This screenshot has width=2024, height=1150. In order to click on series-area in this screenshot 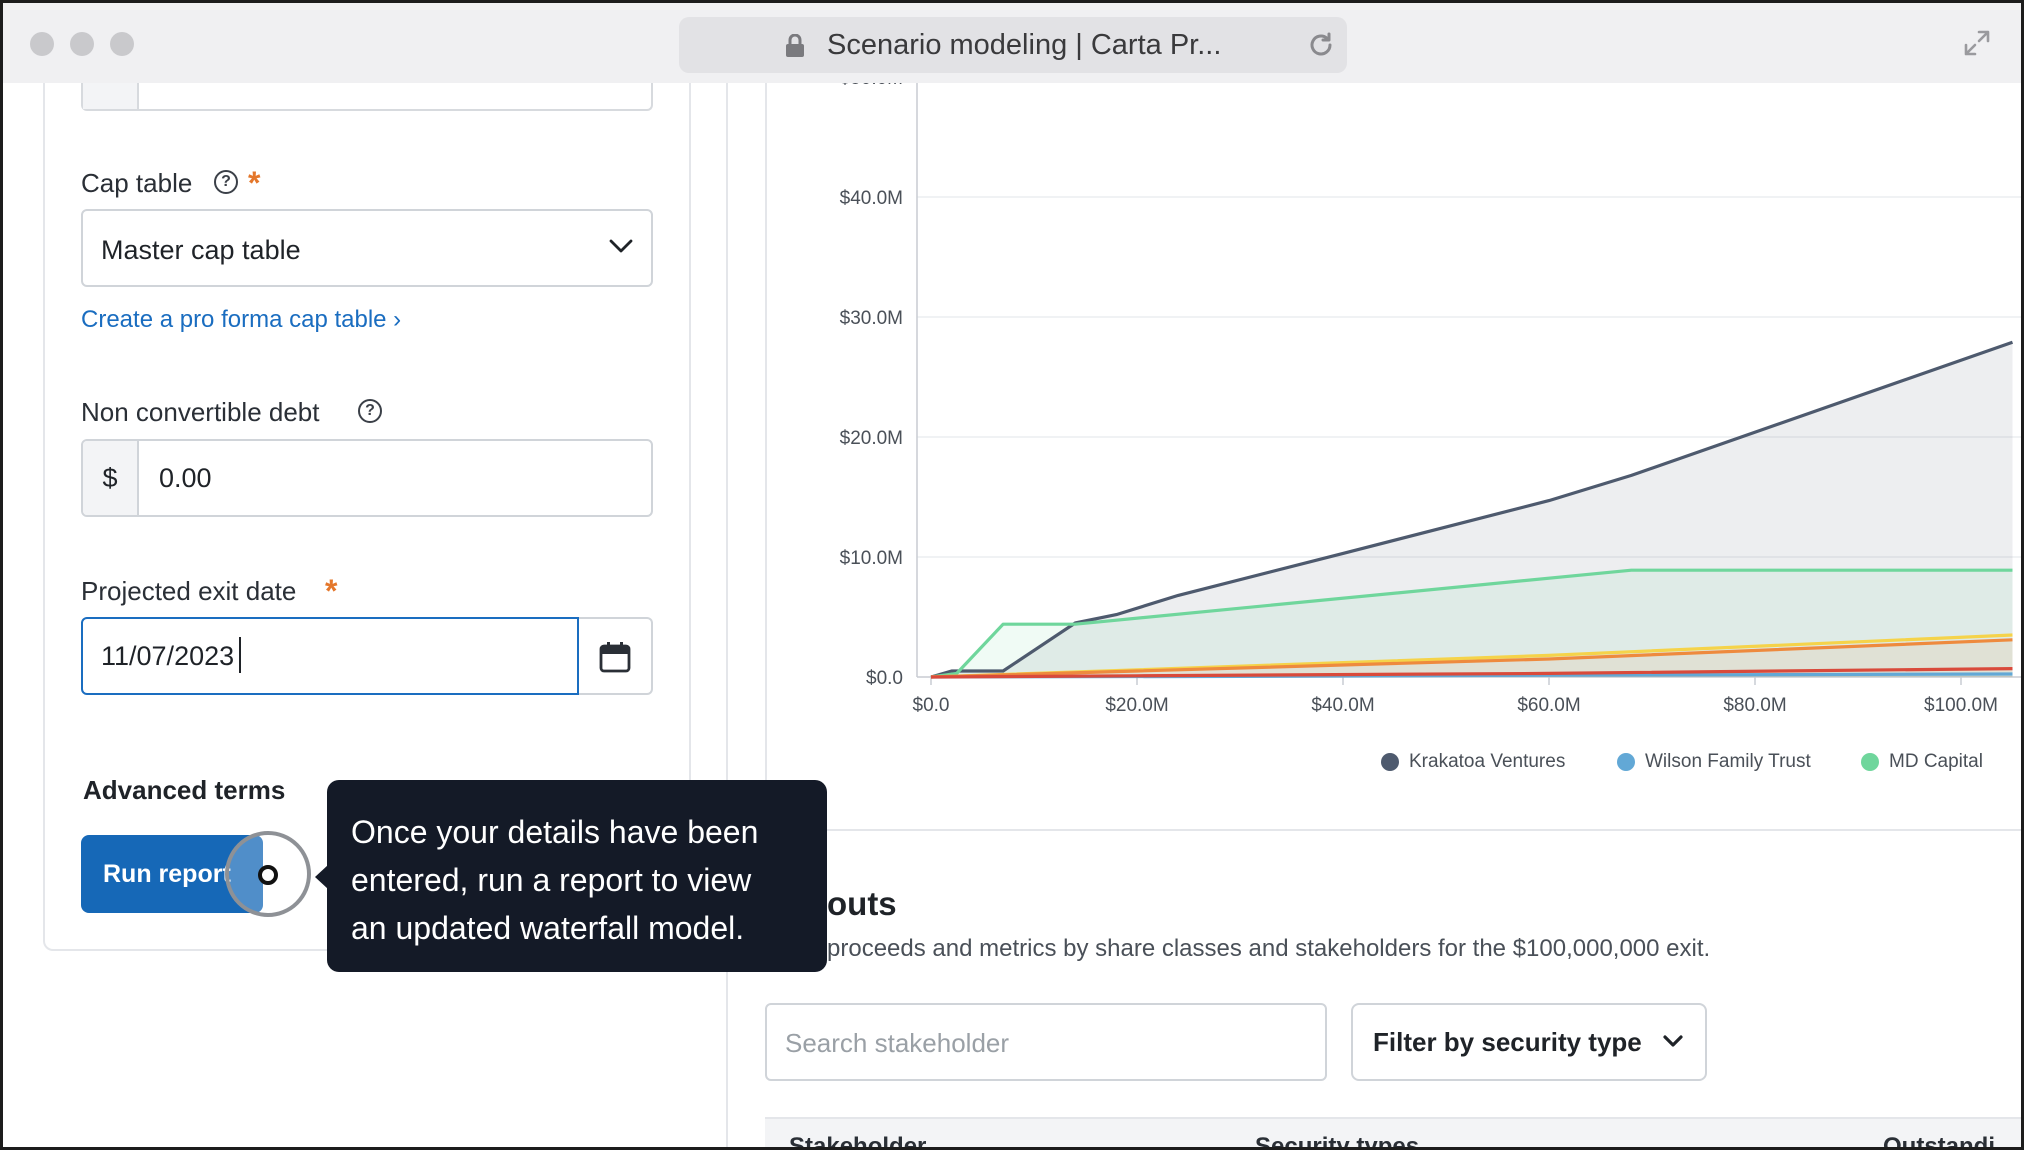, I will do `click(1472, 658)`.